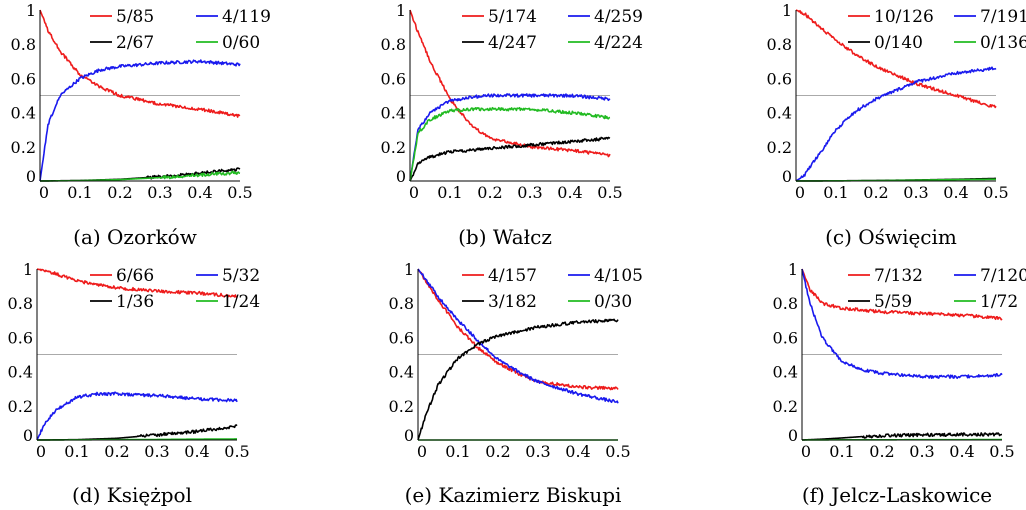 The height and width of the screenshot is (510, 1026). What do you see at coordinates (135, 237) in the screenshot?
I see `chart-caption: (a) Ozorków` at bounding box center [135, 237].